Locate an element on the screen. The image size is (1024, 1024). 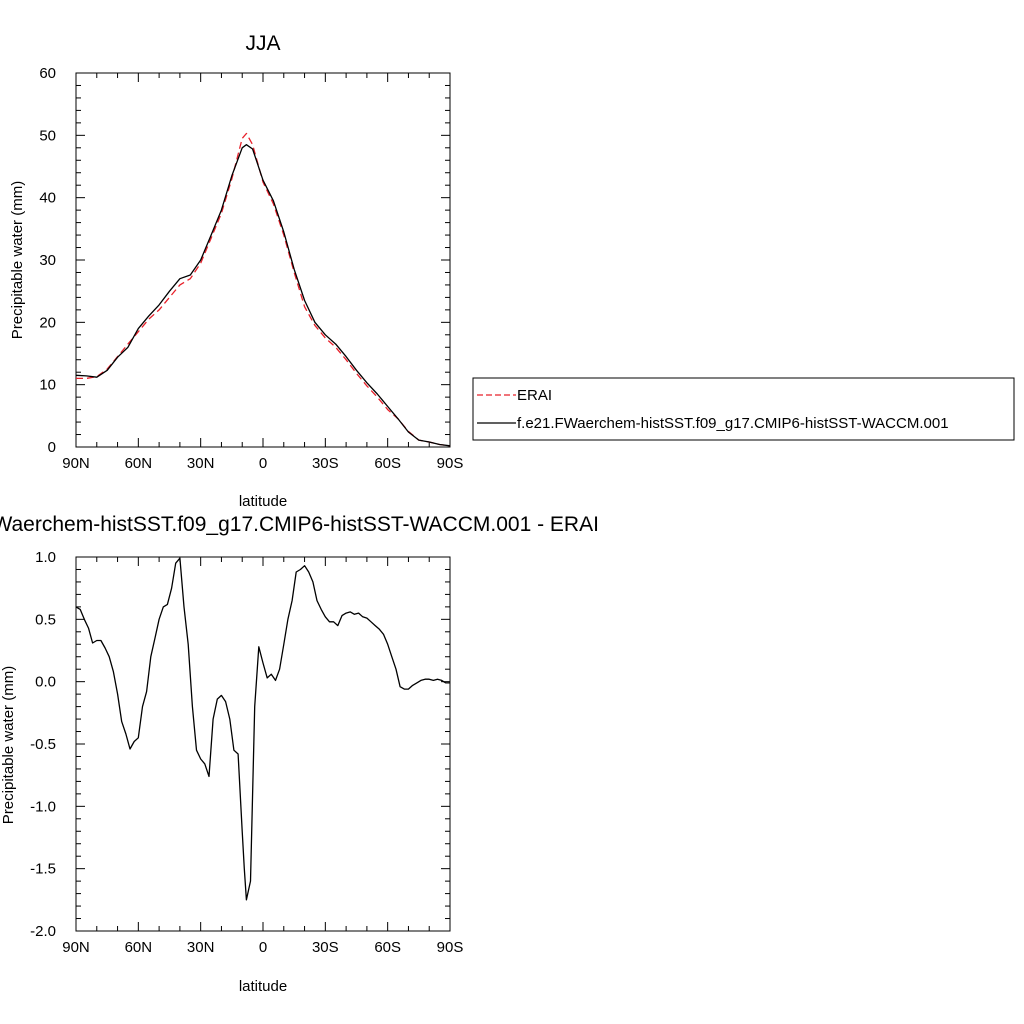
top-xtick-label: 60N is located at coordinates (139, 463).